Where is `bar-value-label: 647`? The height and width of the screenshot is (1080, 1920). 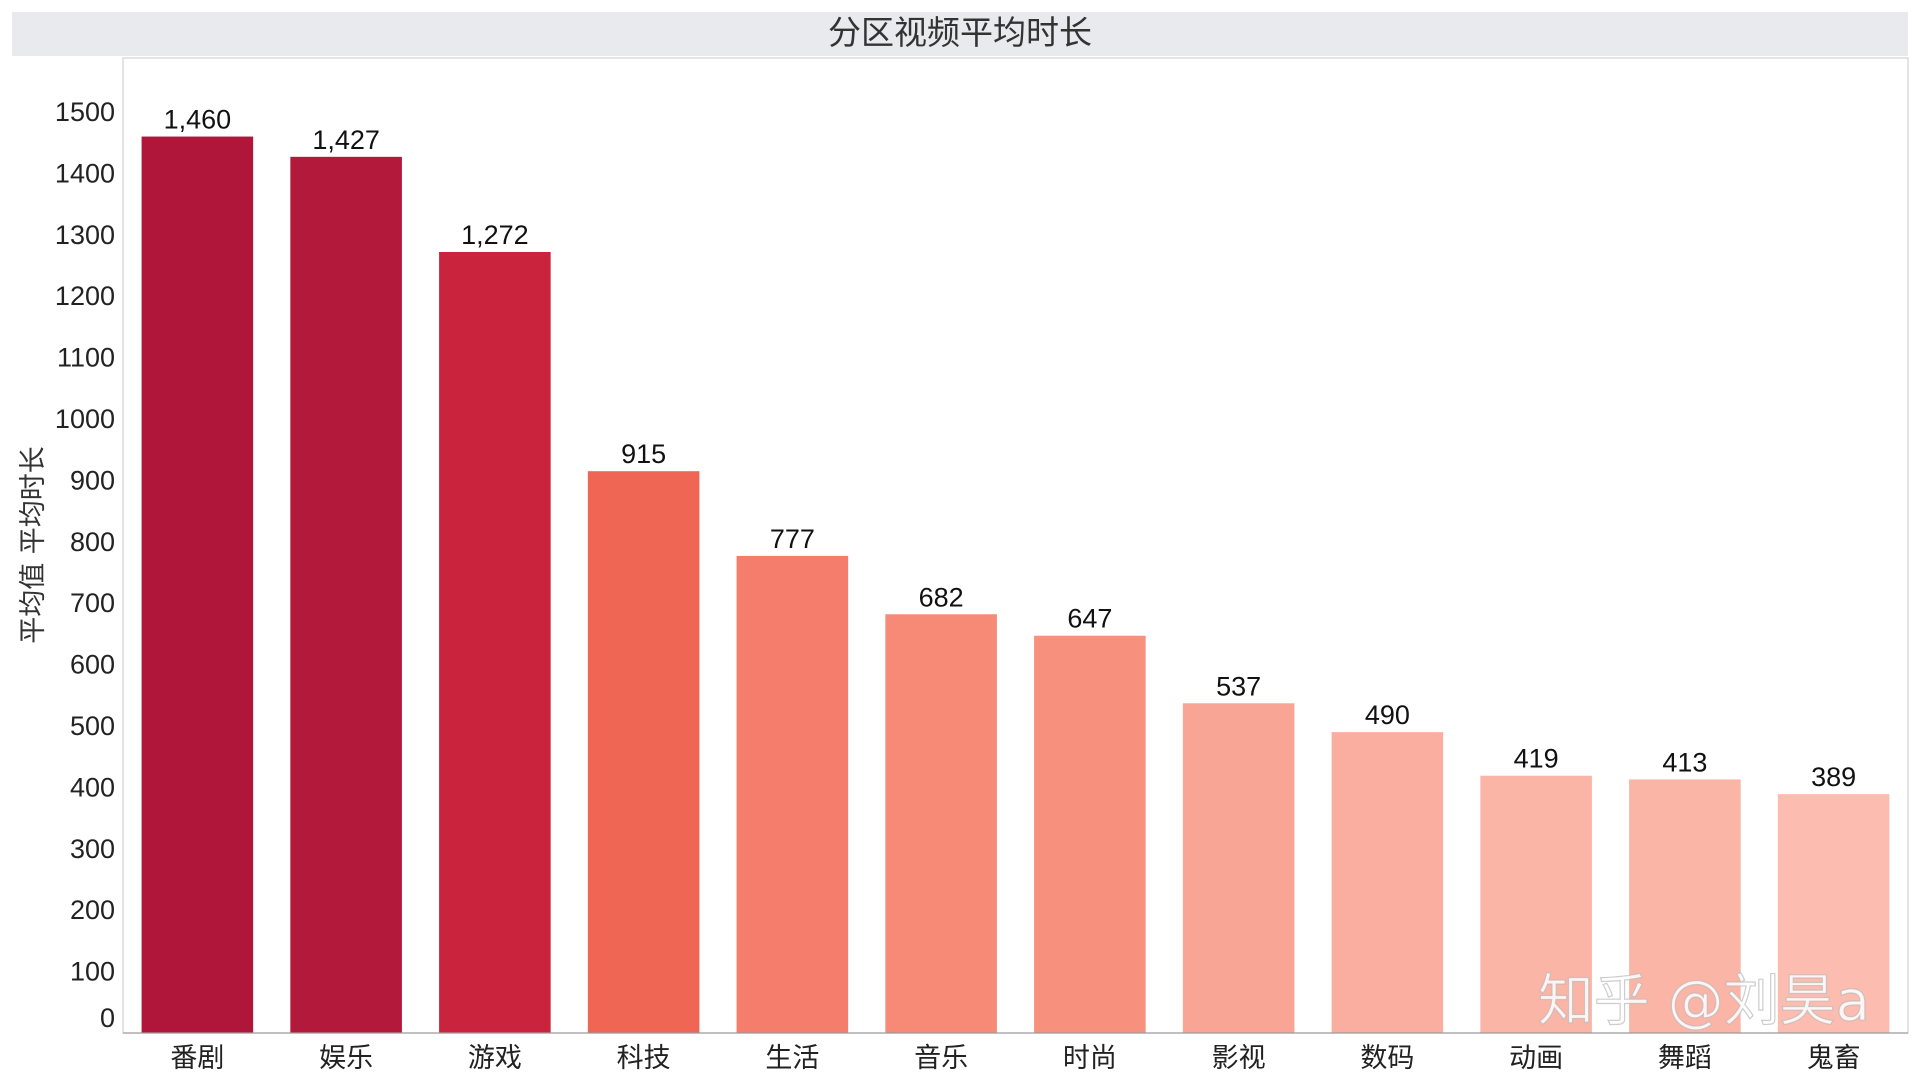 bar-value-label: 647 is located at coordinates (1089, 619).